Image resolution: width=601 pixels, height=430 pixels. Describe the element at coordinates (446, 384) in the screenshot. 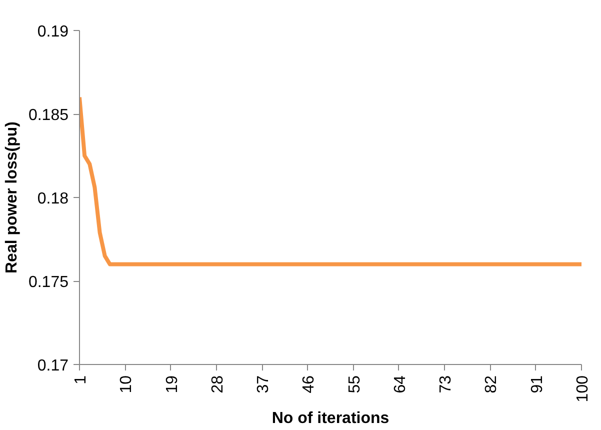

I see `x-tick-label: 73` at that location.